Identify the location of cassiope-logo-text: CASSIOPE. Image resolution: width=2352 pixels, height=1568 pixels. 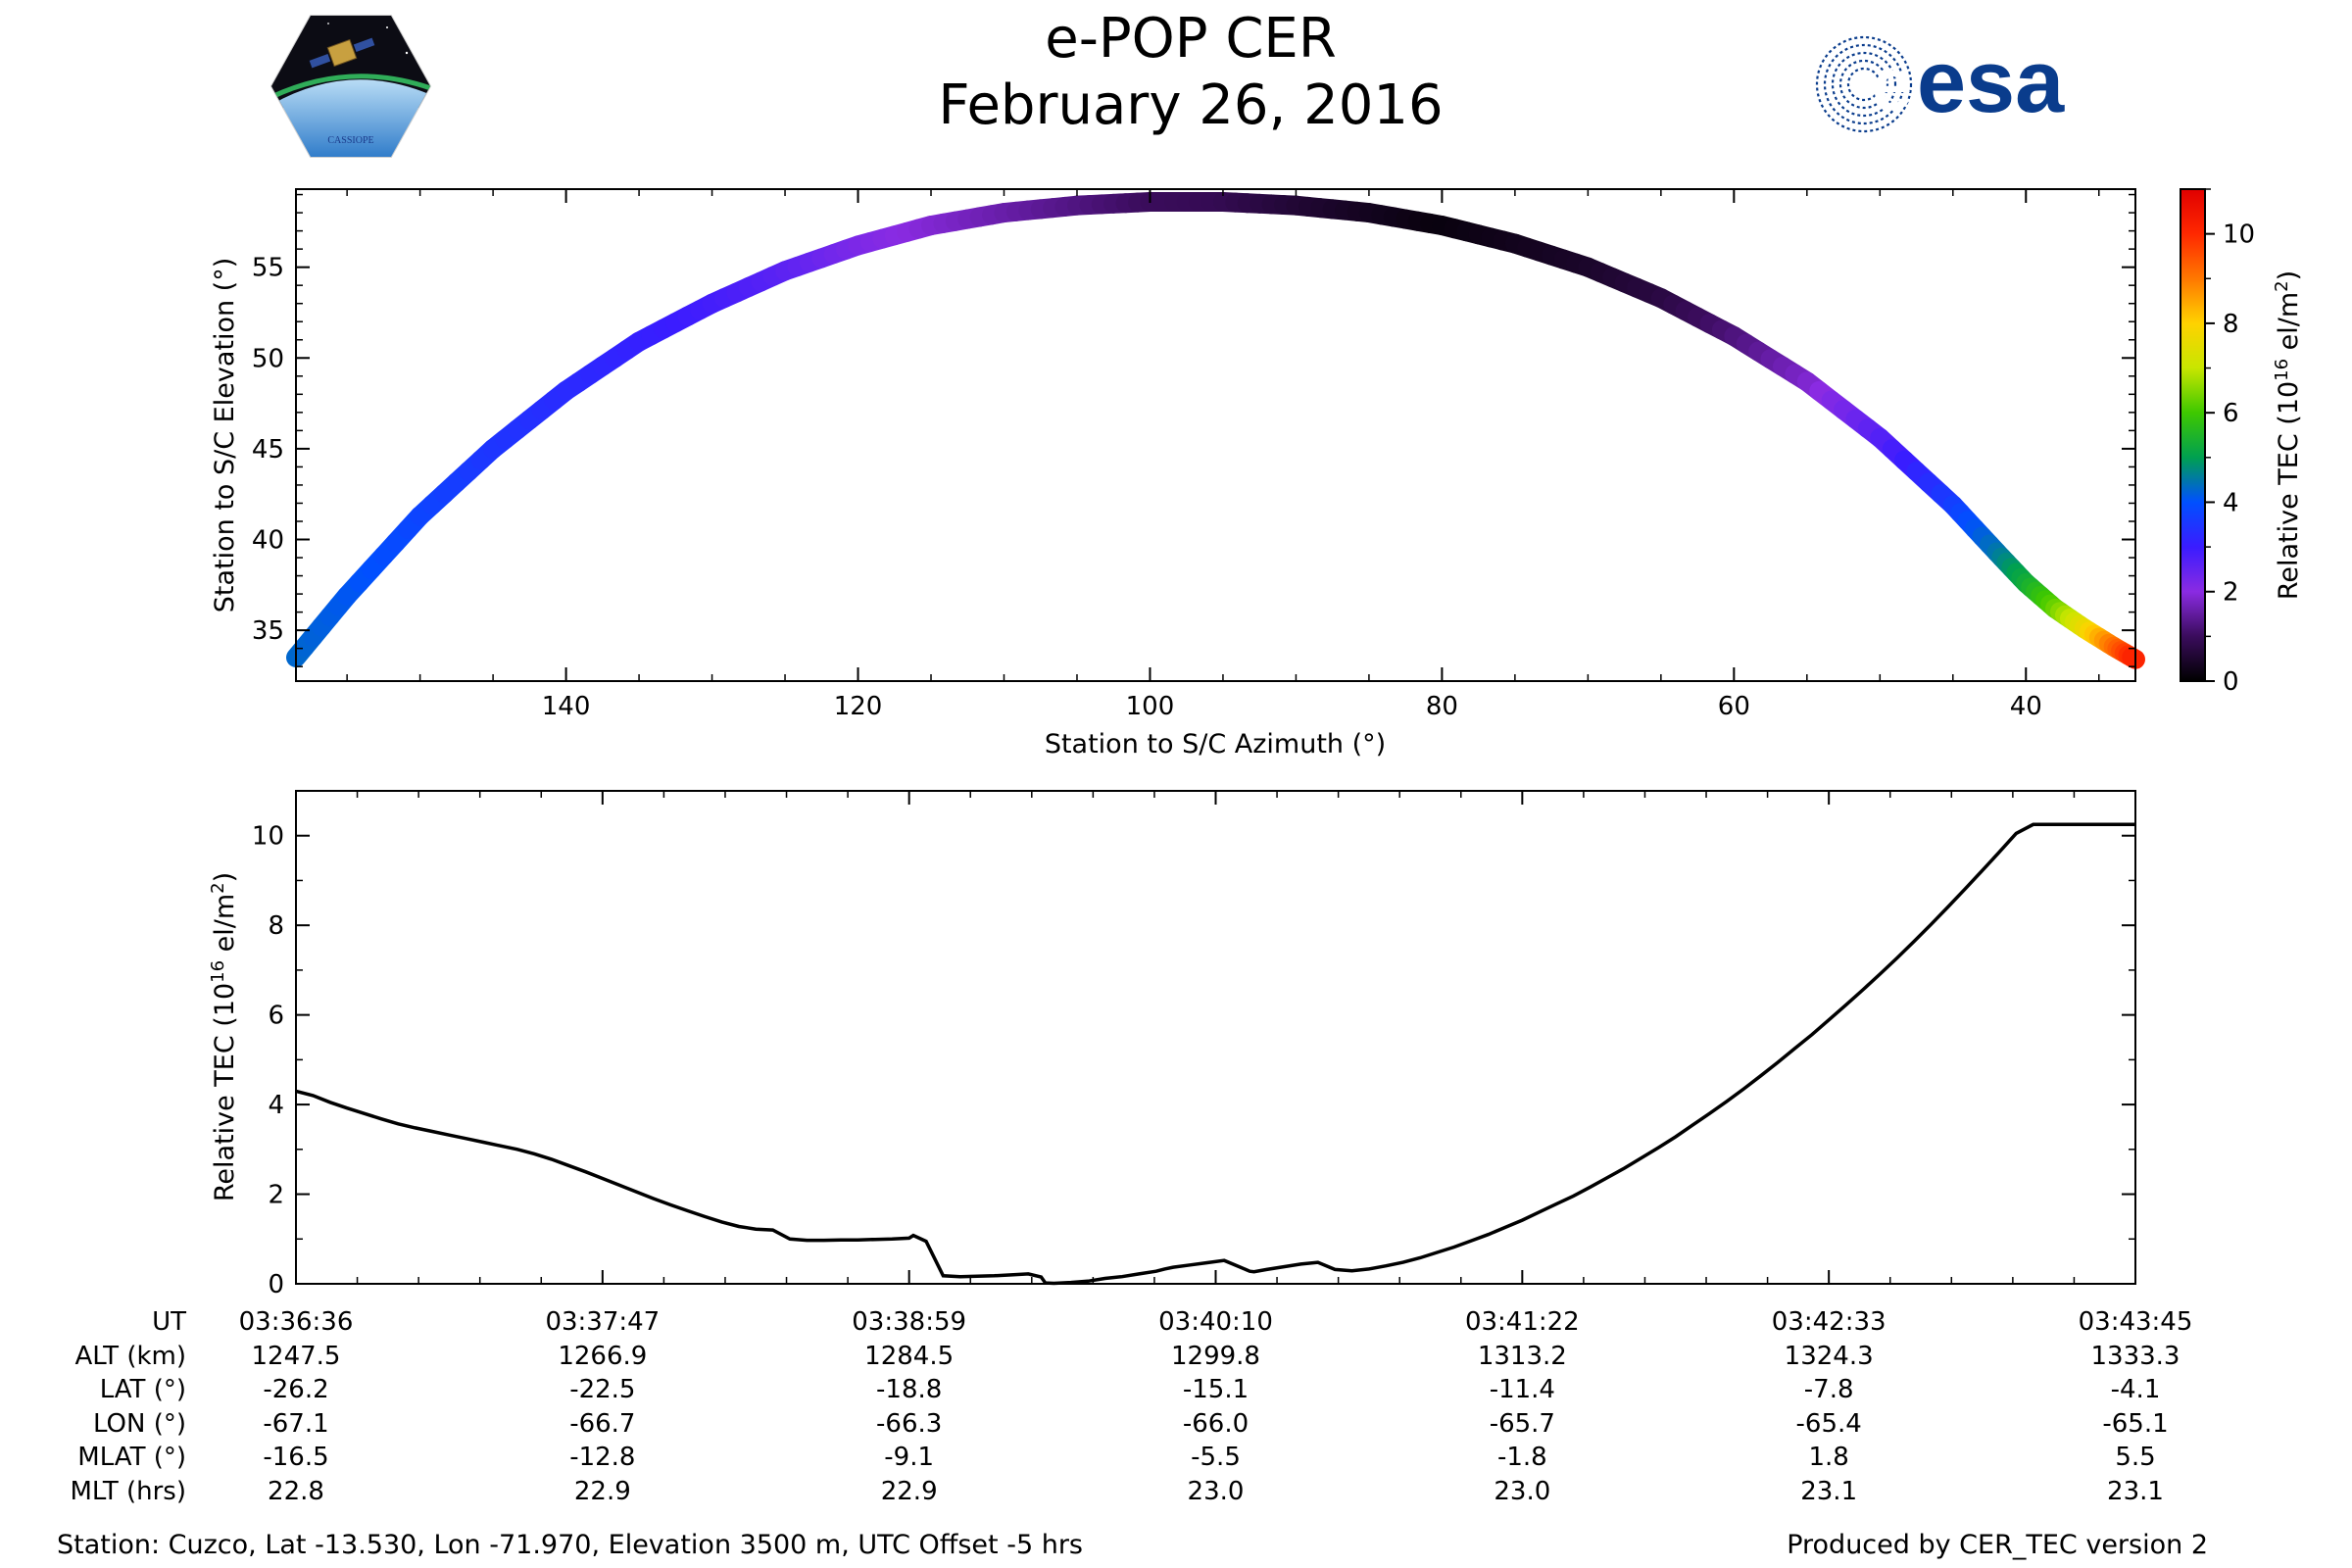
(350, 140).